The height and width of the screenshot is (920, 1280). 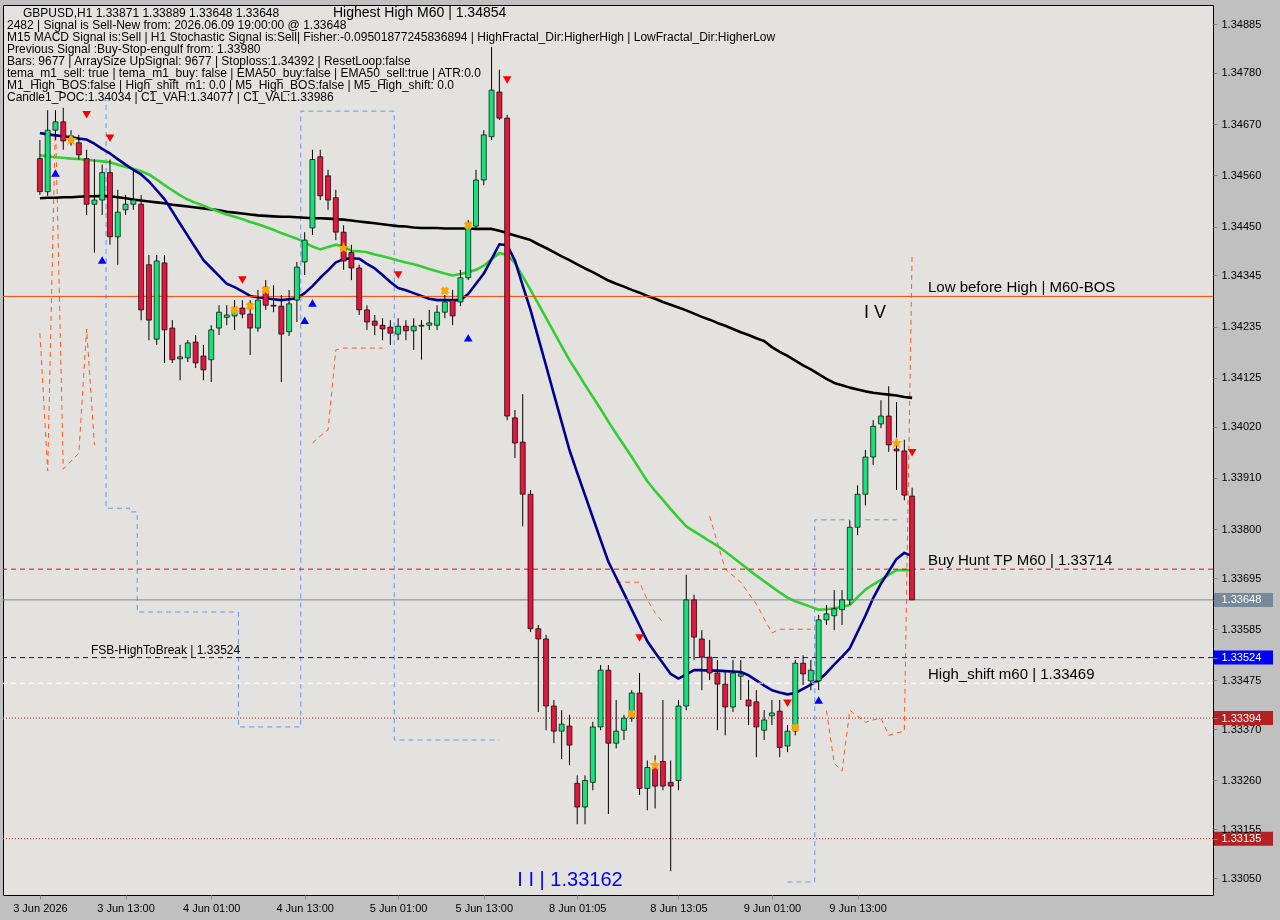 I want to click on y-tick-label: 1.34670, so click(x=1241, y=123).